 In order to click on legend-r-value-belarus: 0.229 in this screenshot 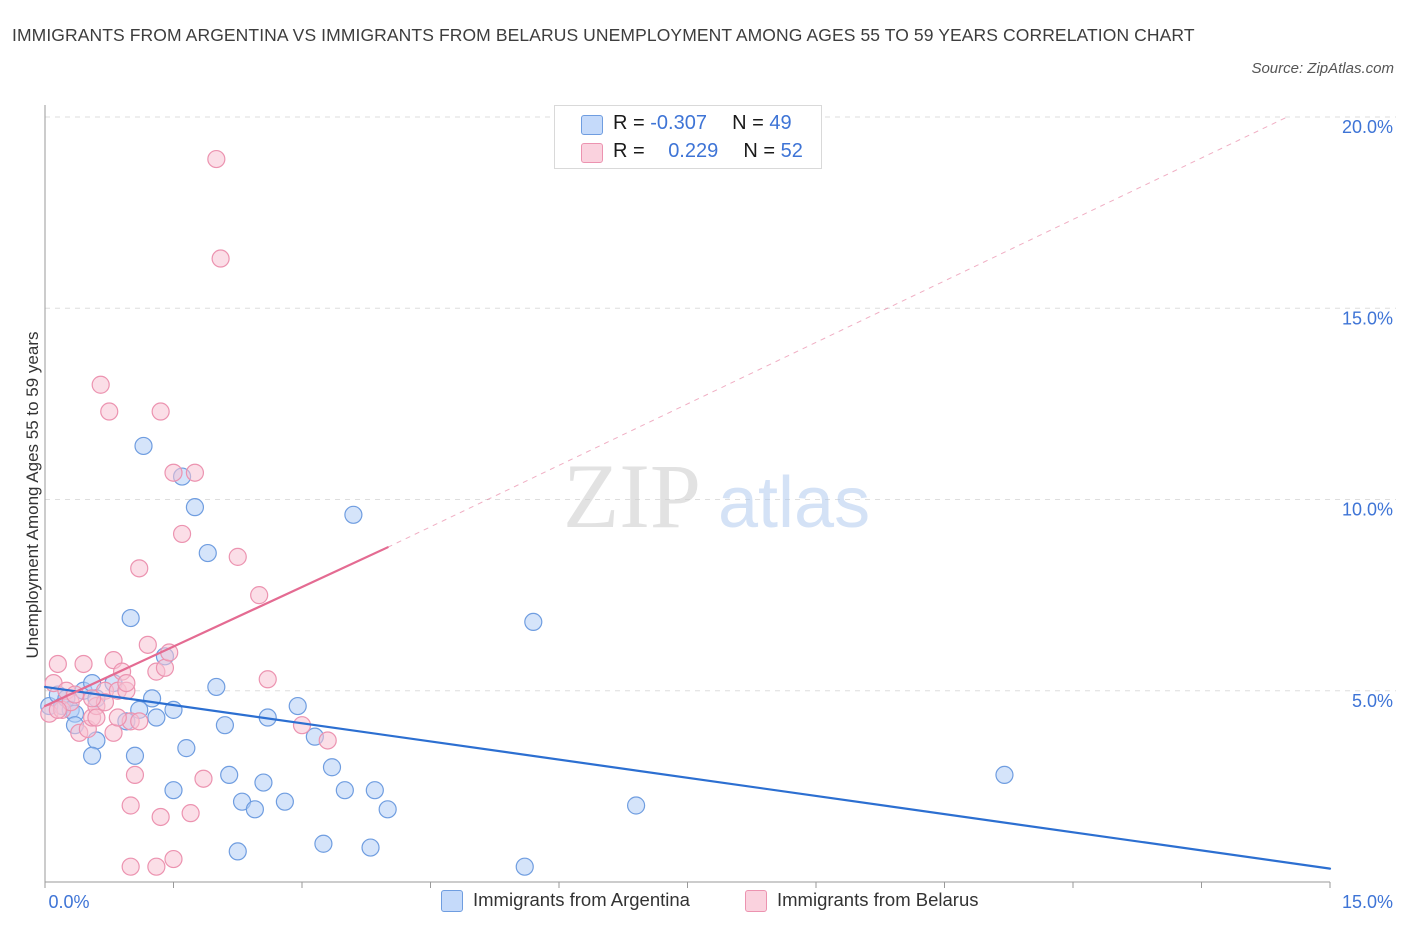, I will do `click(693, 151)`.